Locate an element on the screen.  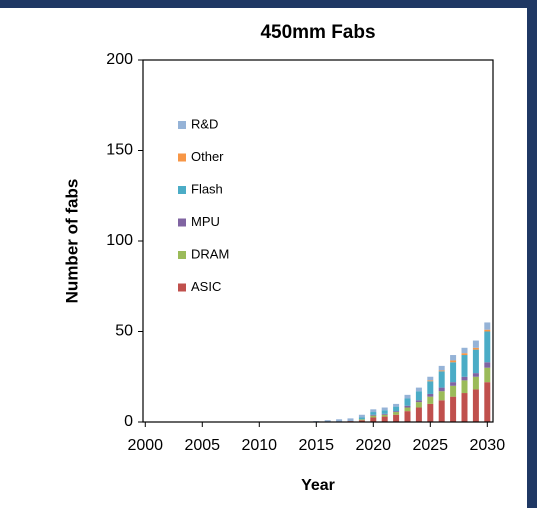
y-tick-label: 50 is located at coordinates (124, 331).